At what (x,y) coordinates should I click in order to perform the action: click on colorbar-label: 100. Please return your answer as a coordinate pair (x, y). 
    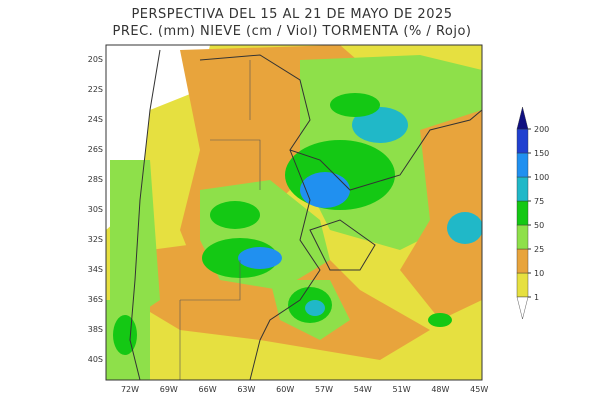
    Looking at the image, I should click on (541, 177).